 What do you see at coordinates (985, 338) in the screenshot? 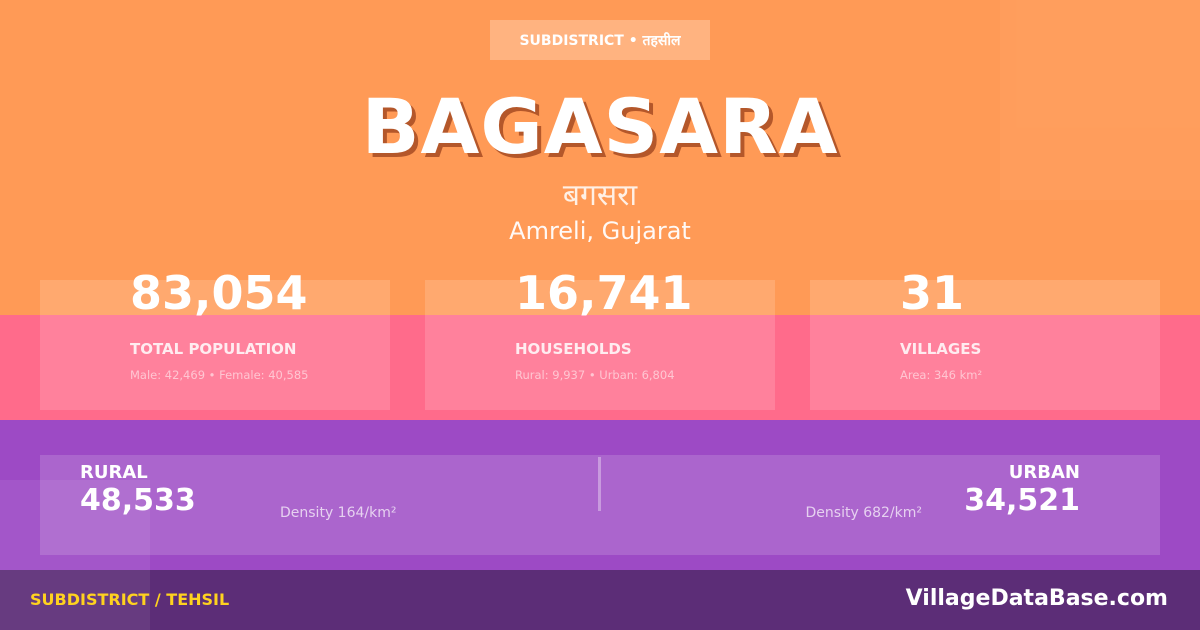
I see `stat-card-villages: 31 VILLAGES Area: 346 km²` at bounding box center [985, 338].